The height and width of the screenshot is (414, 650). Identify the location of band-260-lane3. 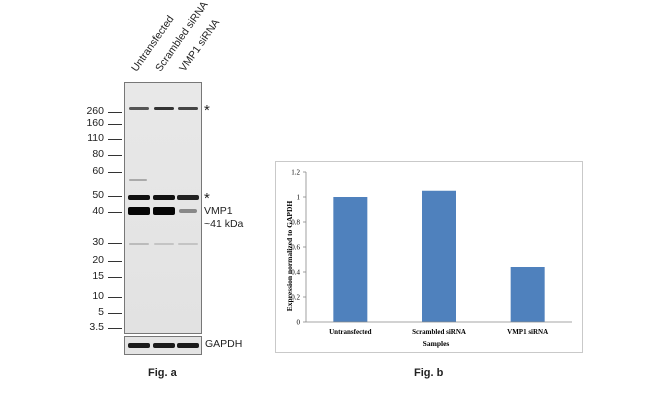
(188, 108).